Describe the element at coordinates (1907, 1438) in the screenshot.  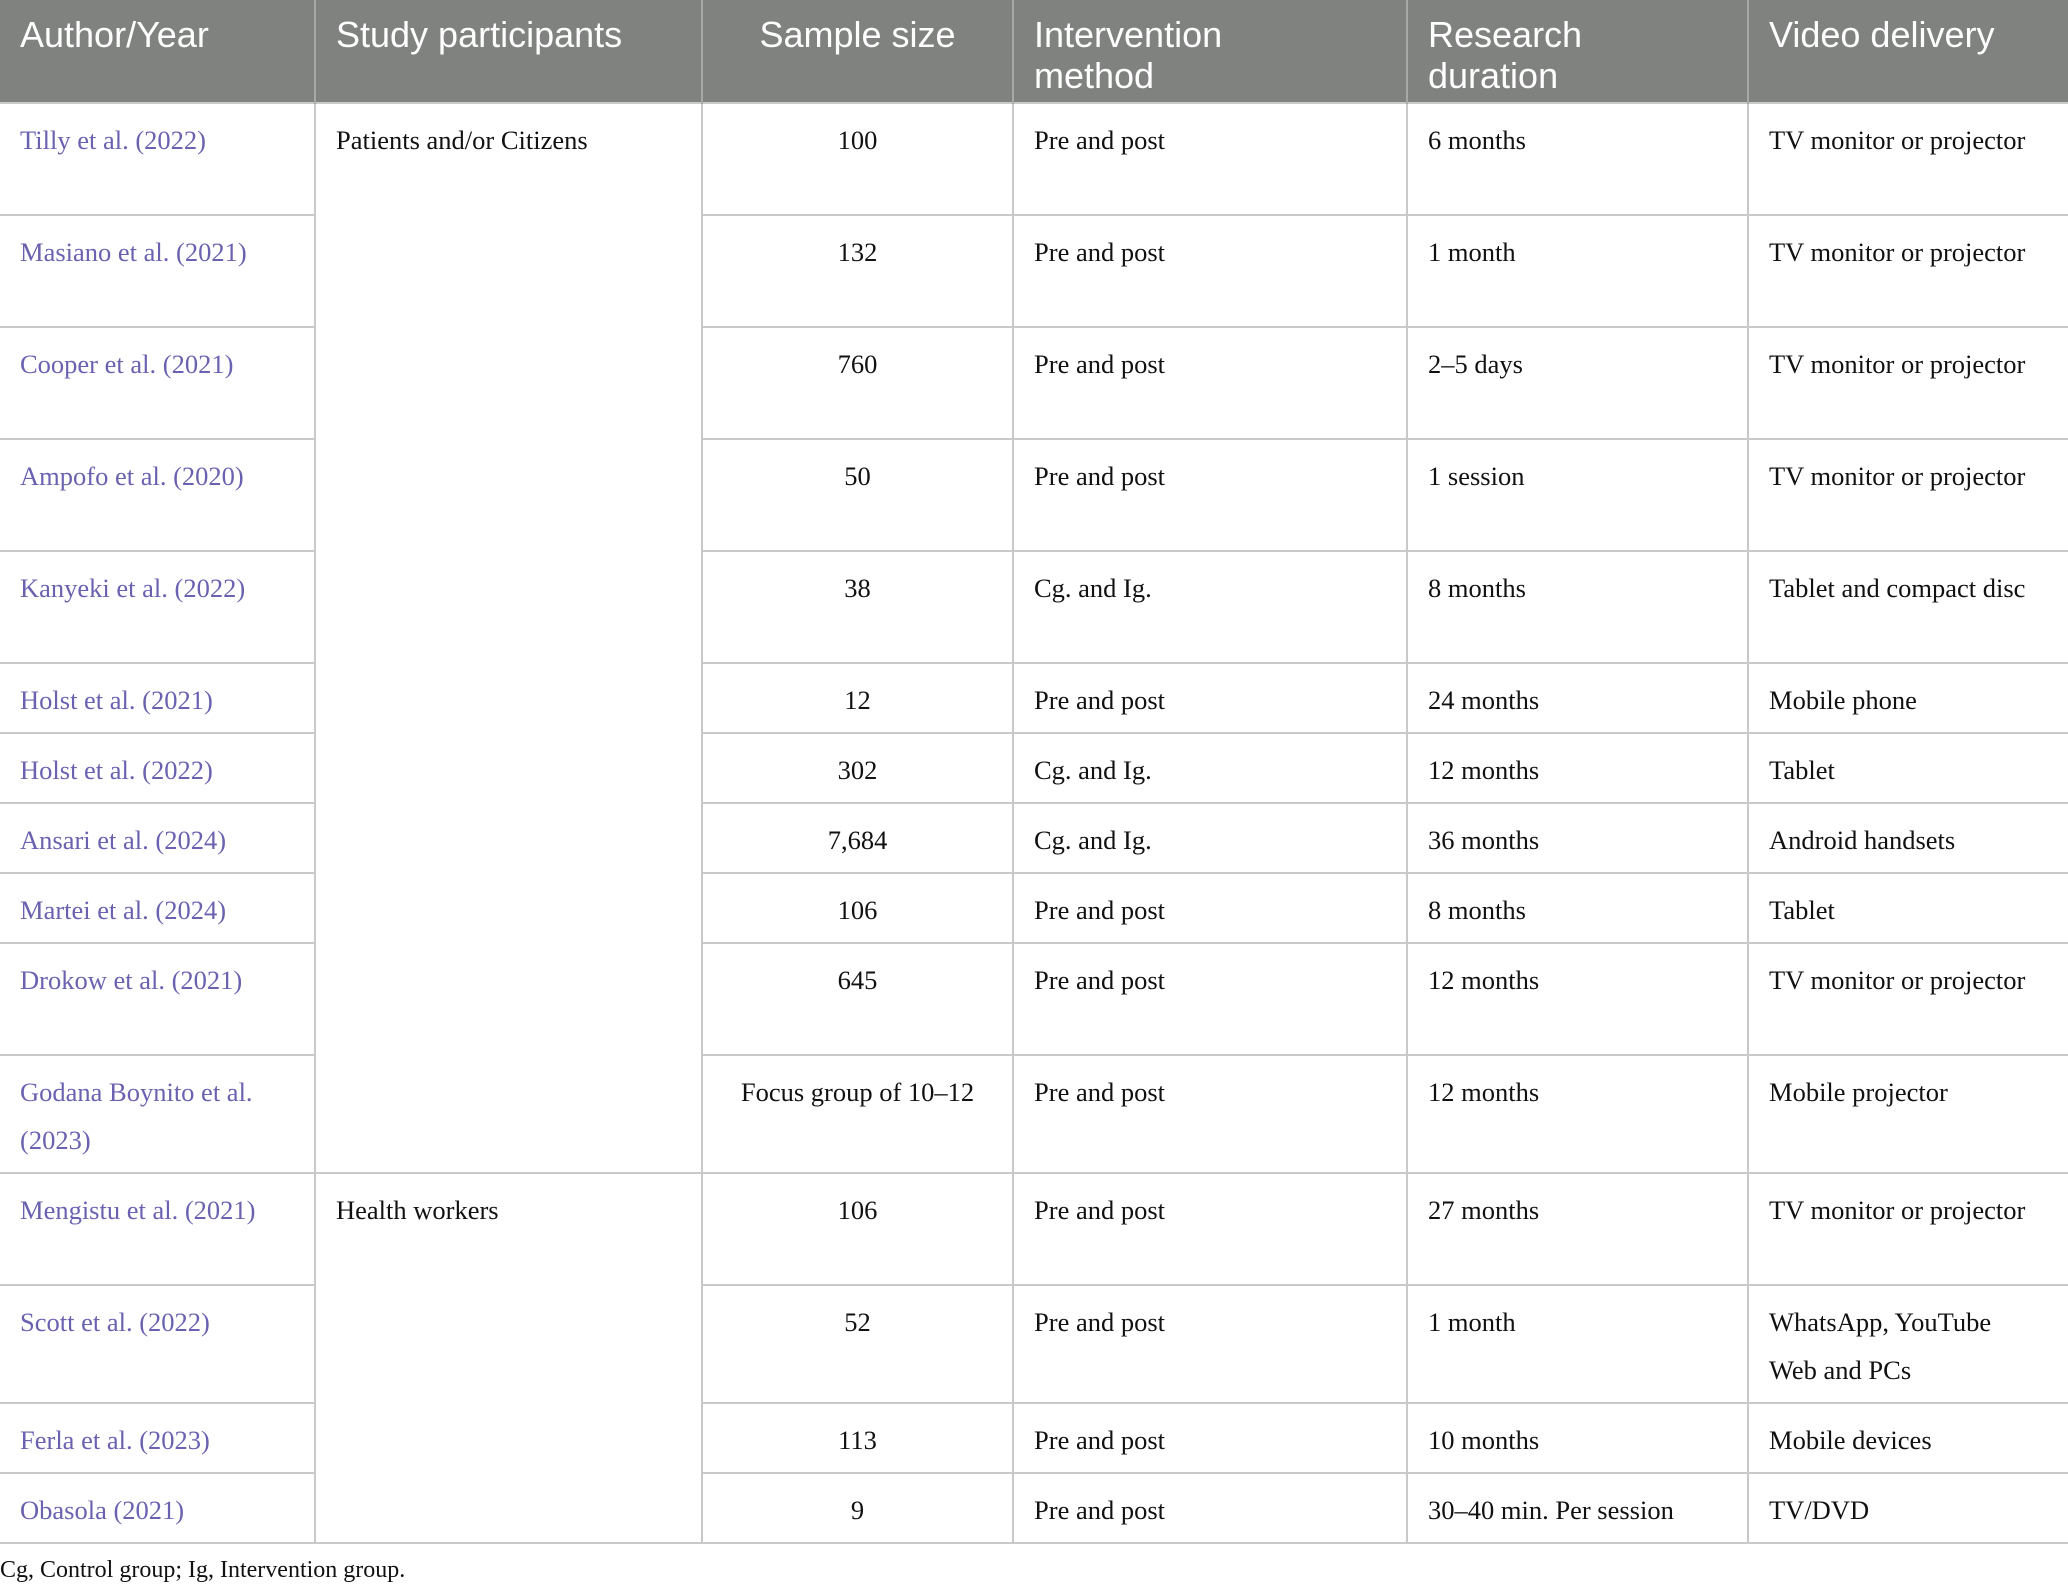
I see `video-delivery-cell: Mobile devices` at that location.